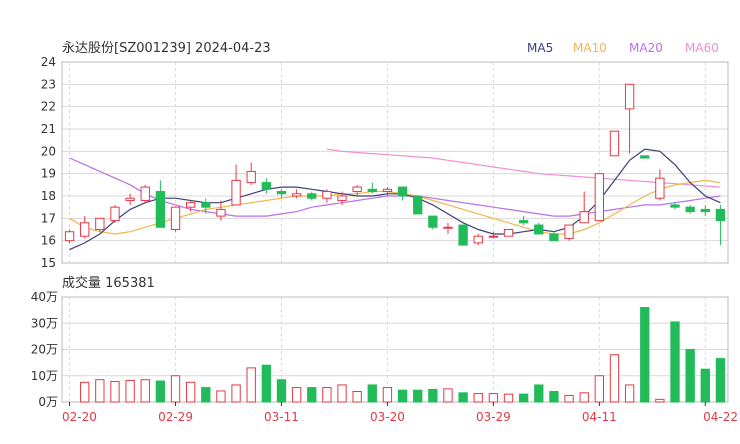  Describe the element at coordinates (108, 283) in the screenshot. I see `volume-label: 成交量 165381` at that location.